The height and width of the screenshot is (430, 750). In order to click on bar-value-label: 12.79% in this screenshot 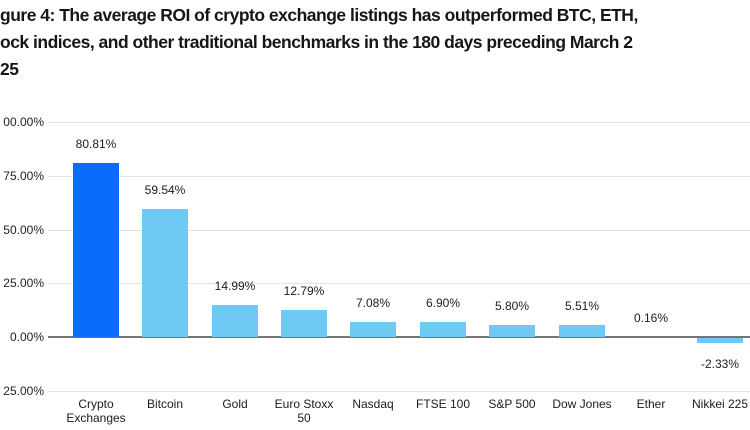, I will do `click(304, 291)`.